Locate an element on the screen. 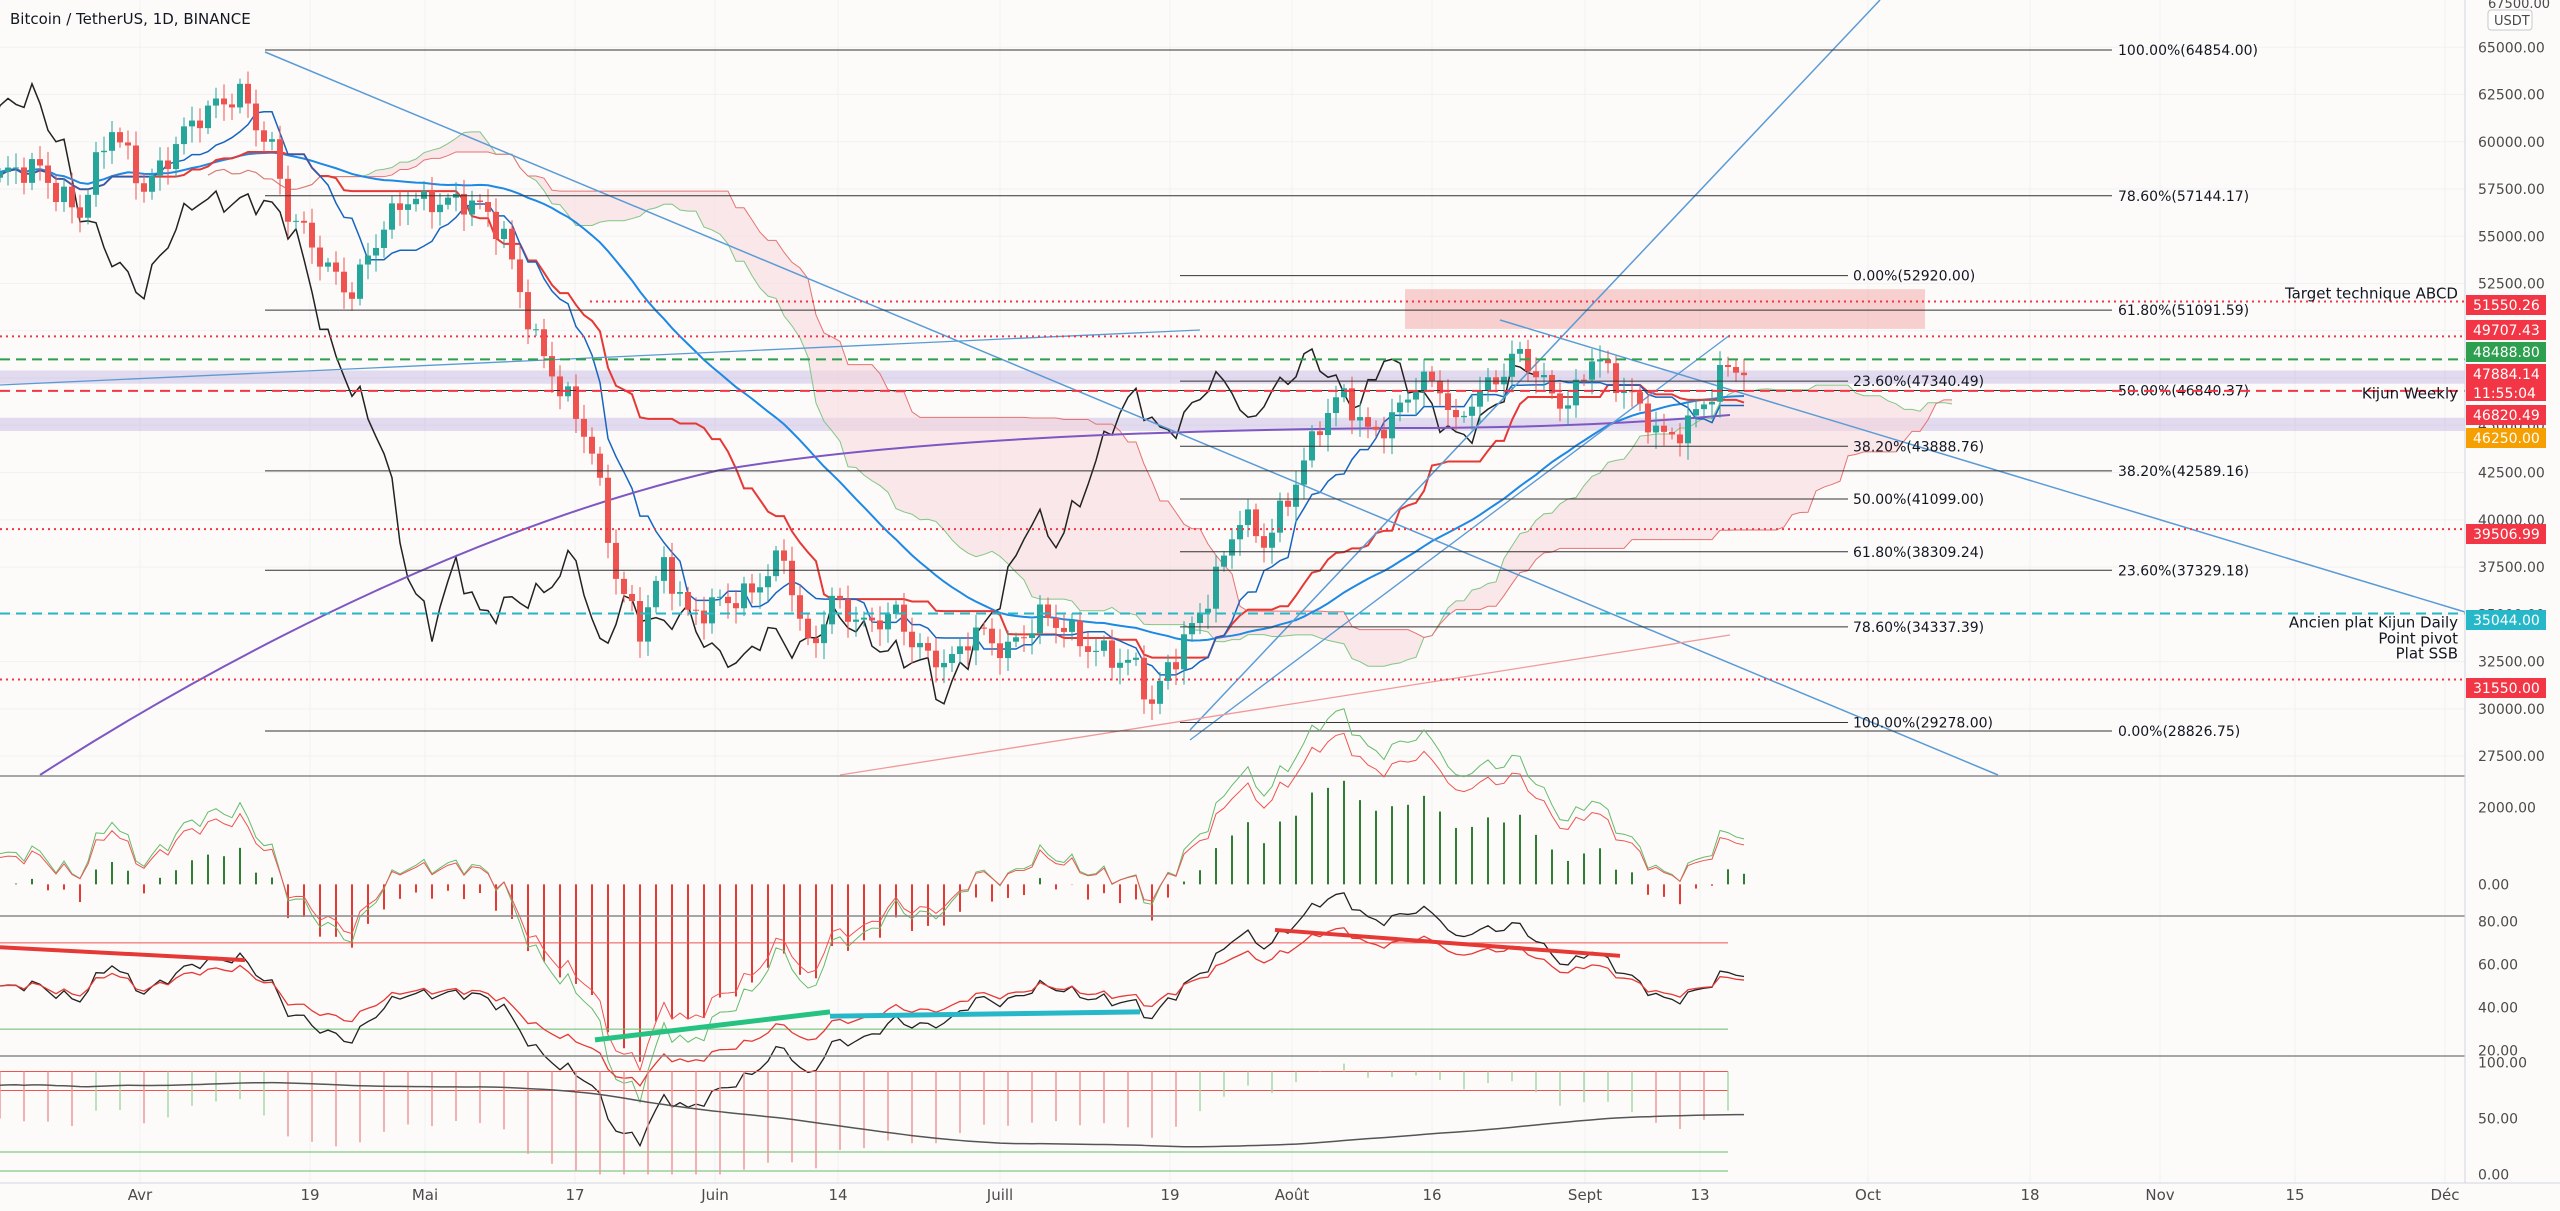  x-tick-label: 19 is located at coordinates (1169, 1195).